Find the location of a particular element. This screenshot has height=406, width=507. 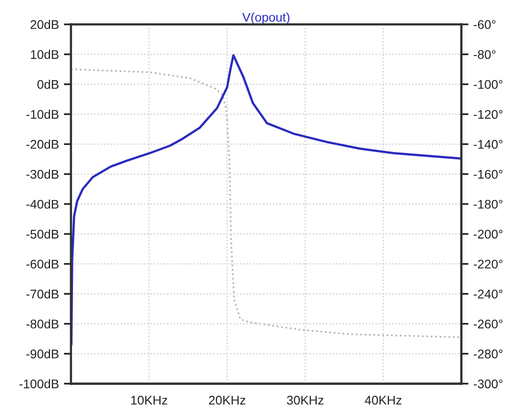

y-tick-label: -50dB is located at coordinates (42, 234).